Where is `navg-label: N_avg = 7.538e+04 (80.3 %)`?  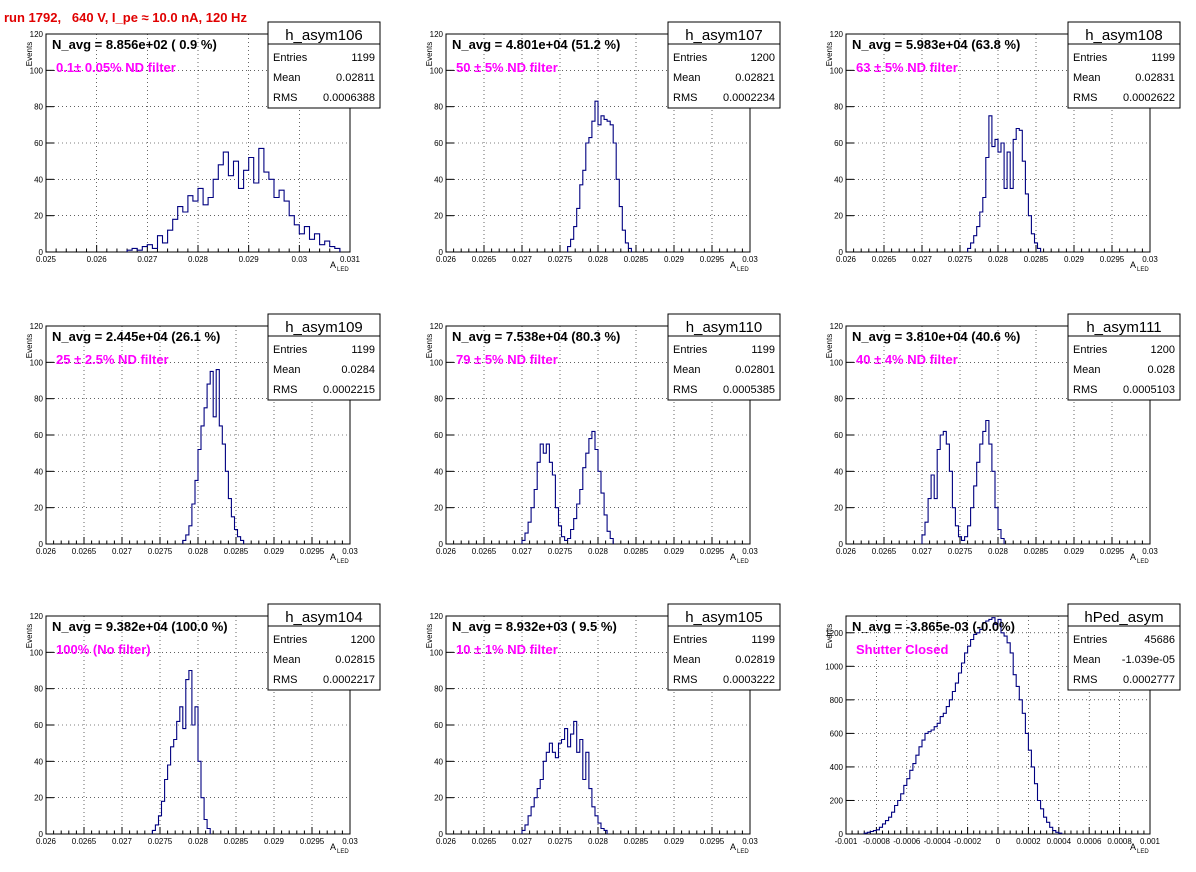
navg-label: N_avg = 7.538e+04 (80.3 %) is located at coordinates (536, 336).